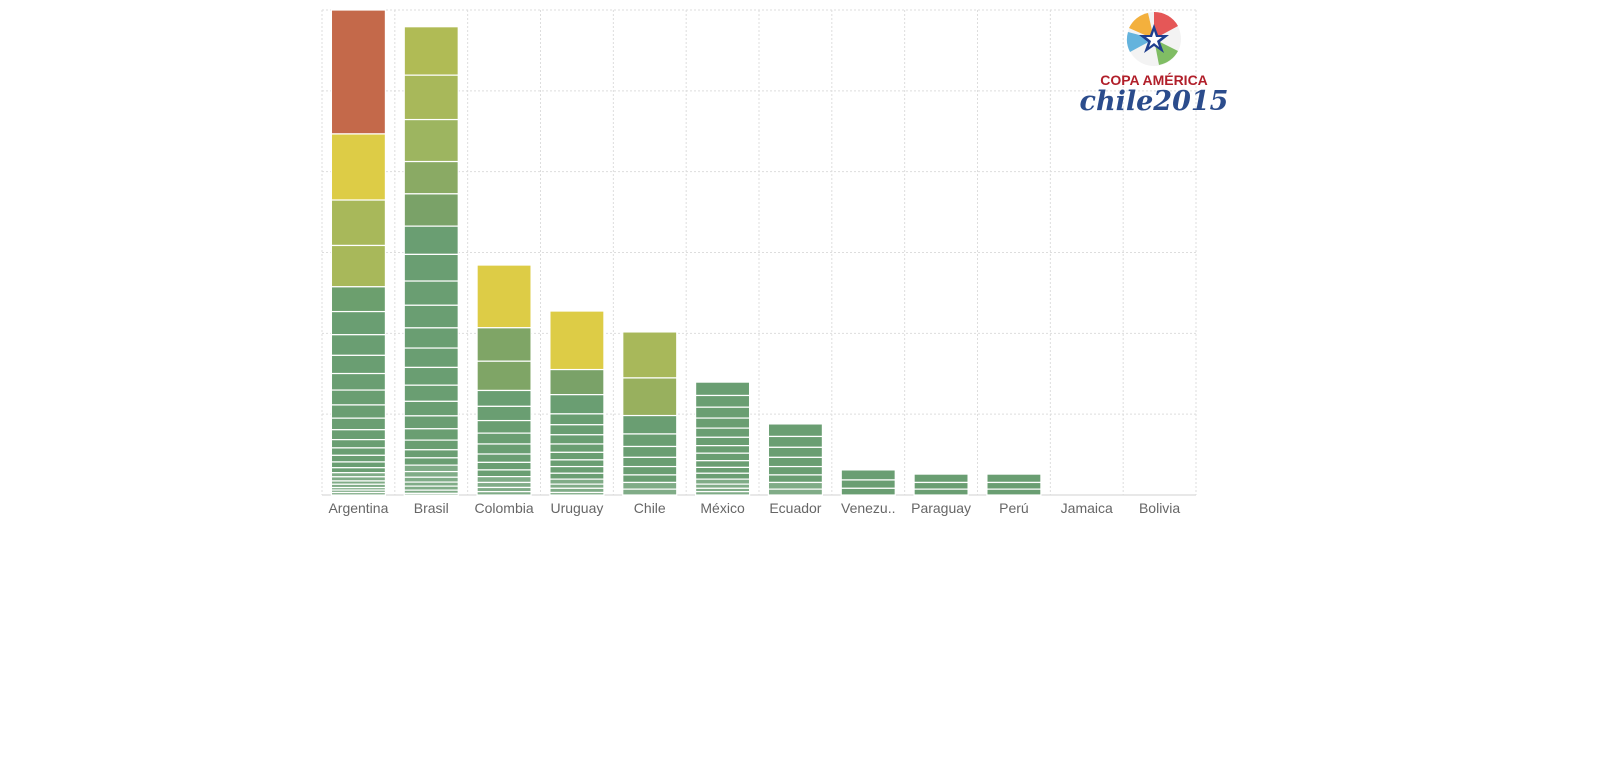 The width and height of the screenshot is (1600, 769). I want to click on bar-per, so click(1014, 484).